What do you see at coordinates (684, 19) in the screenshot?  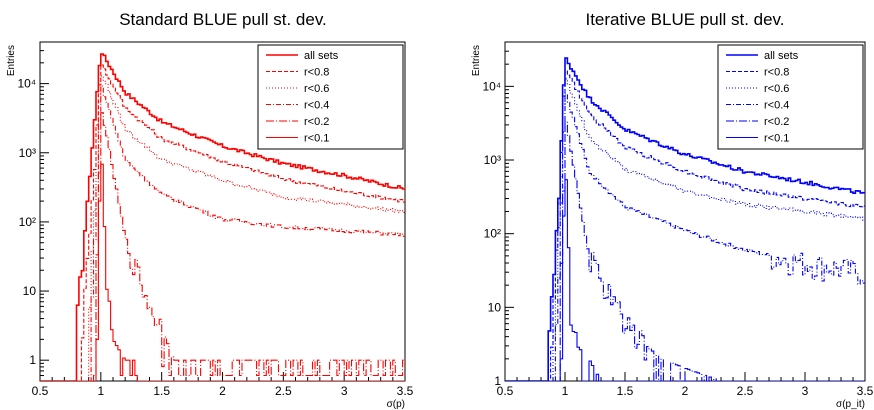 I see `chart-title: Iterative BLUE pull st. dev.` at bounding box center [684, 19].